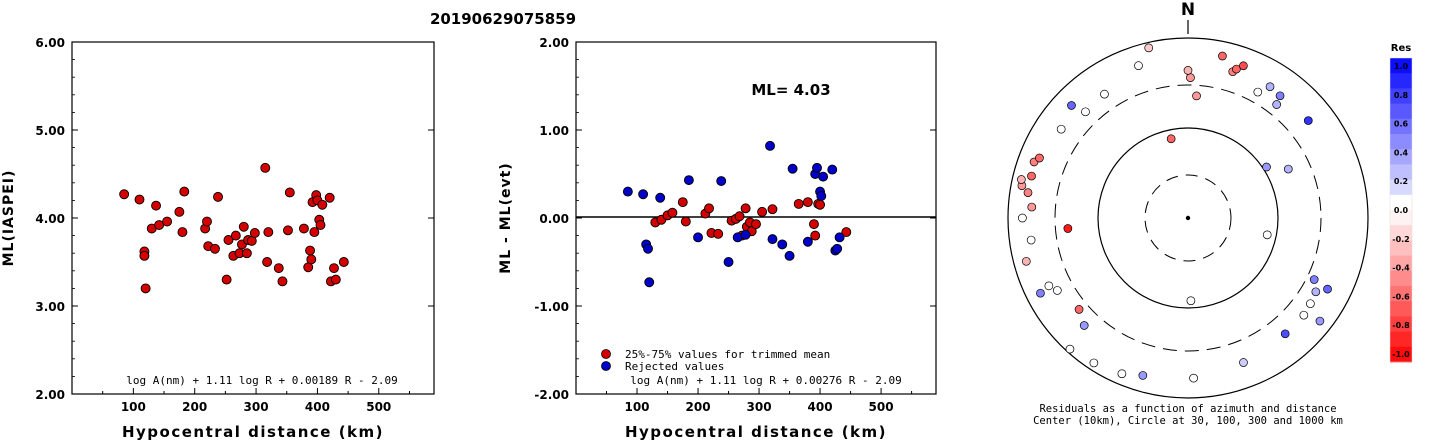 The image size is (1437, 441). What do you see at coordinates (1188, 10) in the screenshot?
I see `north-label: N` at bounding box center [1188, 10].